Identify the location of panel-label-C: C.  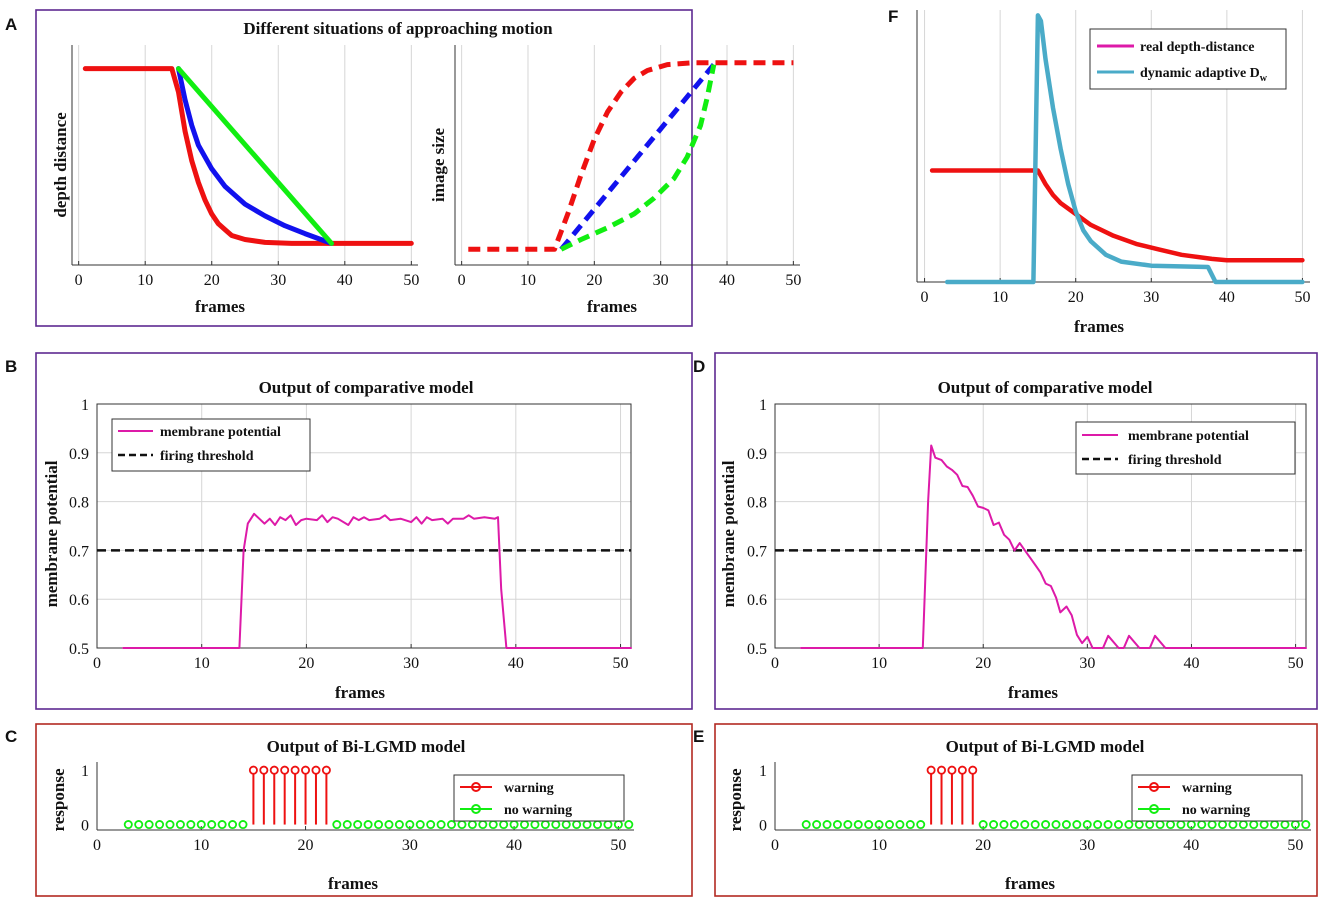
(11, 736).